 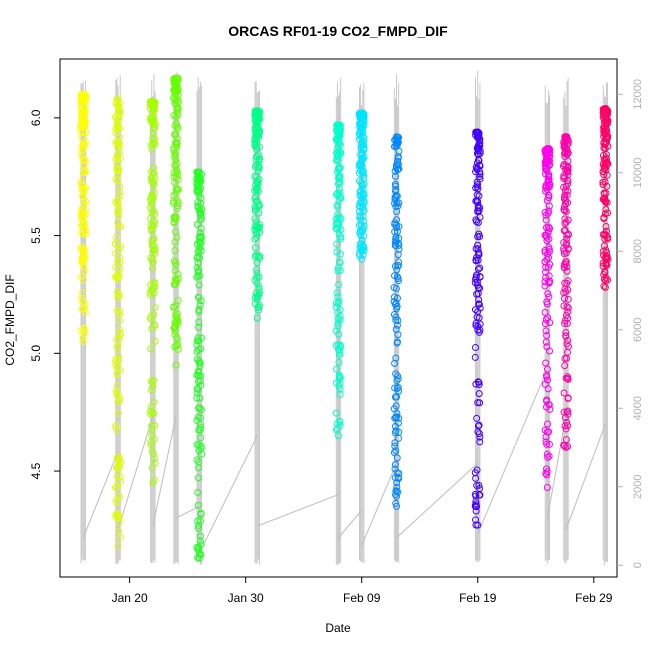 What do you see at coordinates (36, 117) in the screenshot?
I see `y-tick-label: 6.0` at bounding box center [36, 117].